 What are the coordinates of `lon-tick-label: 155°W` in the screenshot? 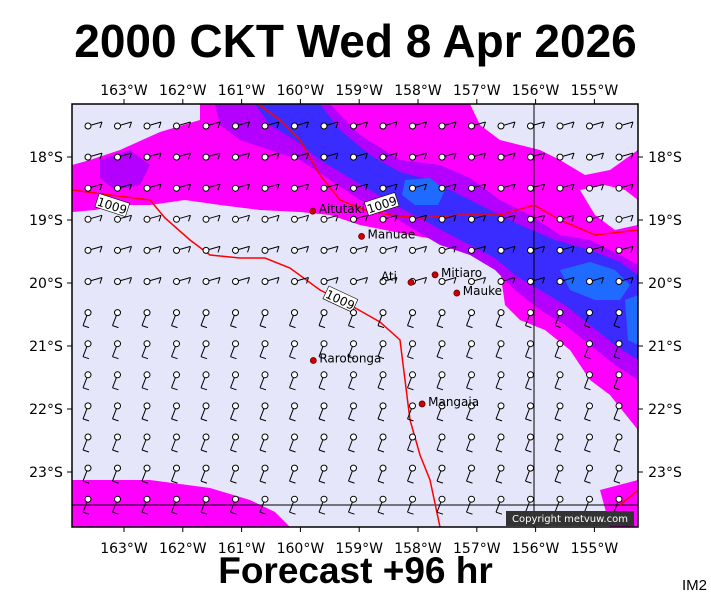 It's located at (595, 91).